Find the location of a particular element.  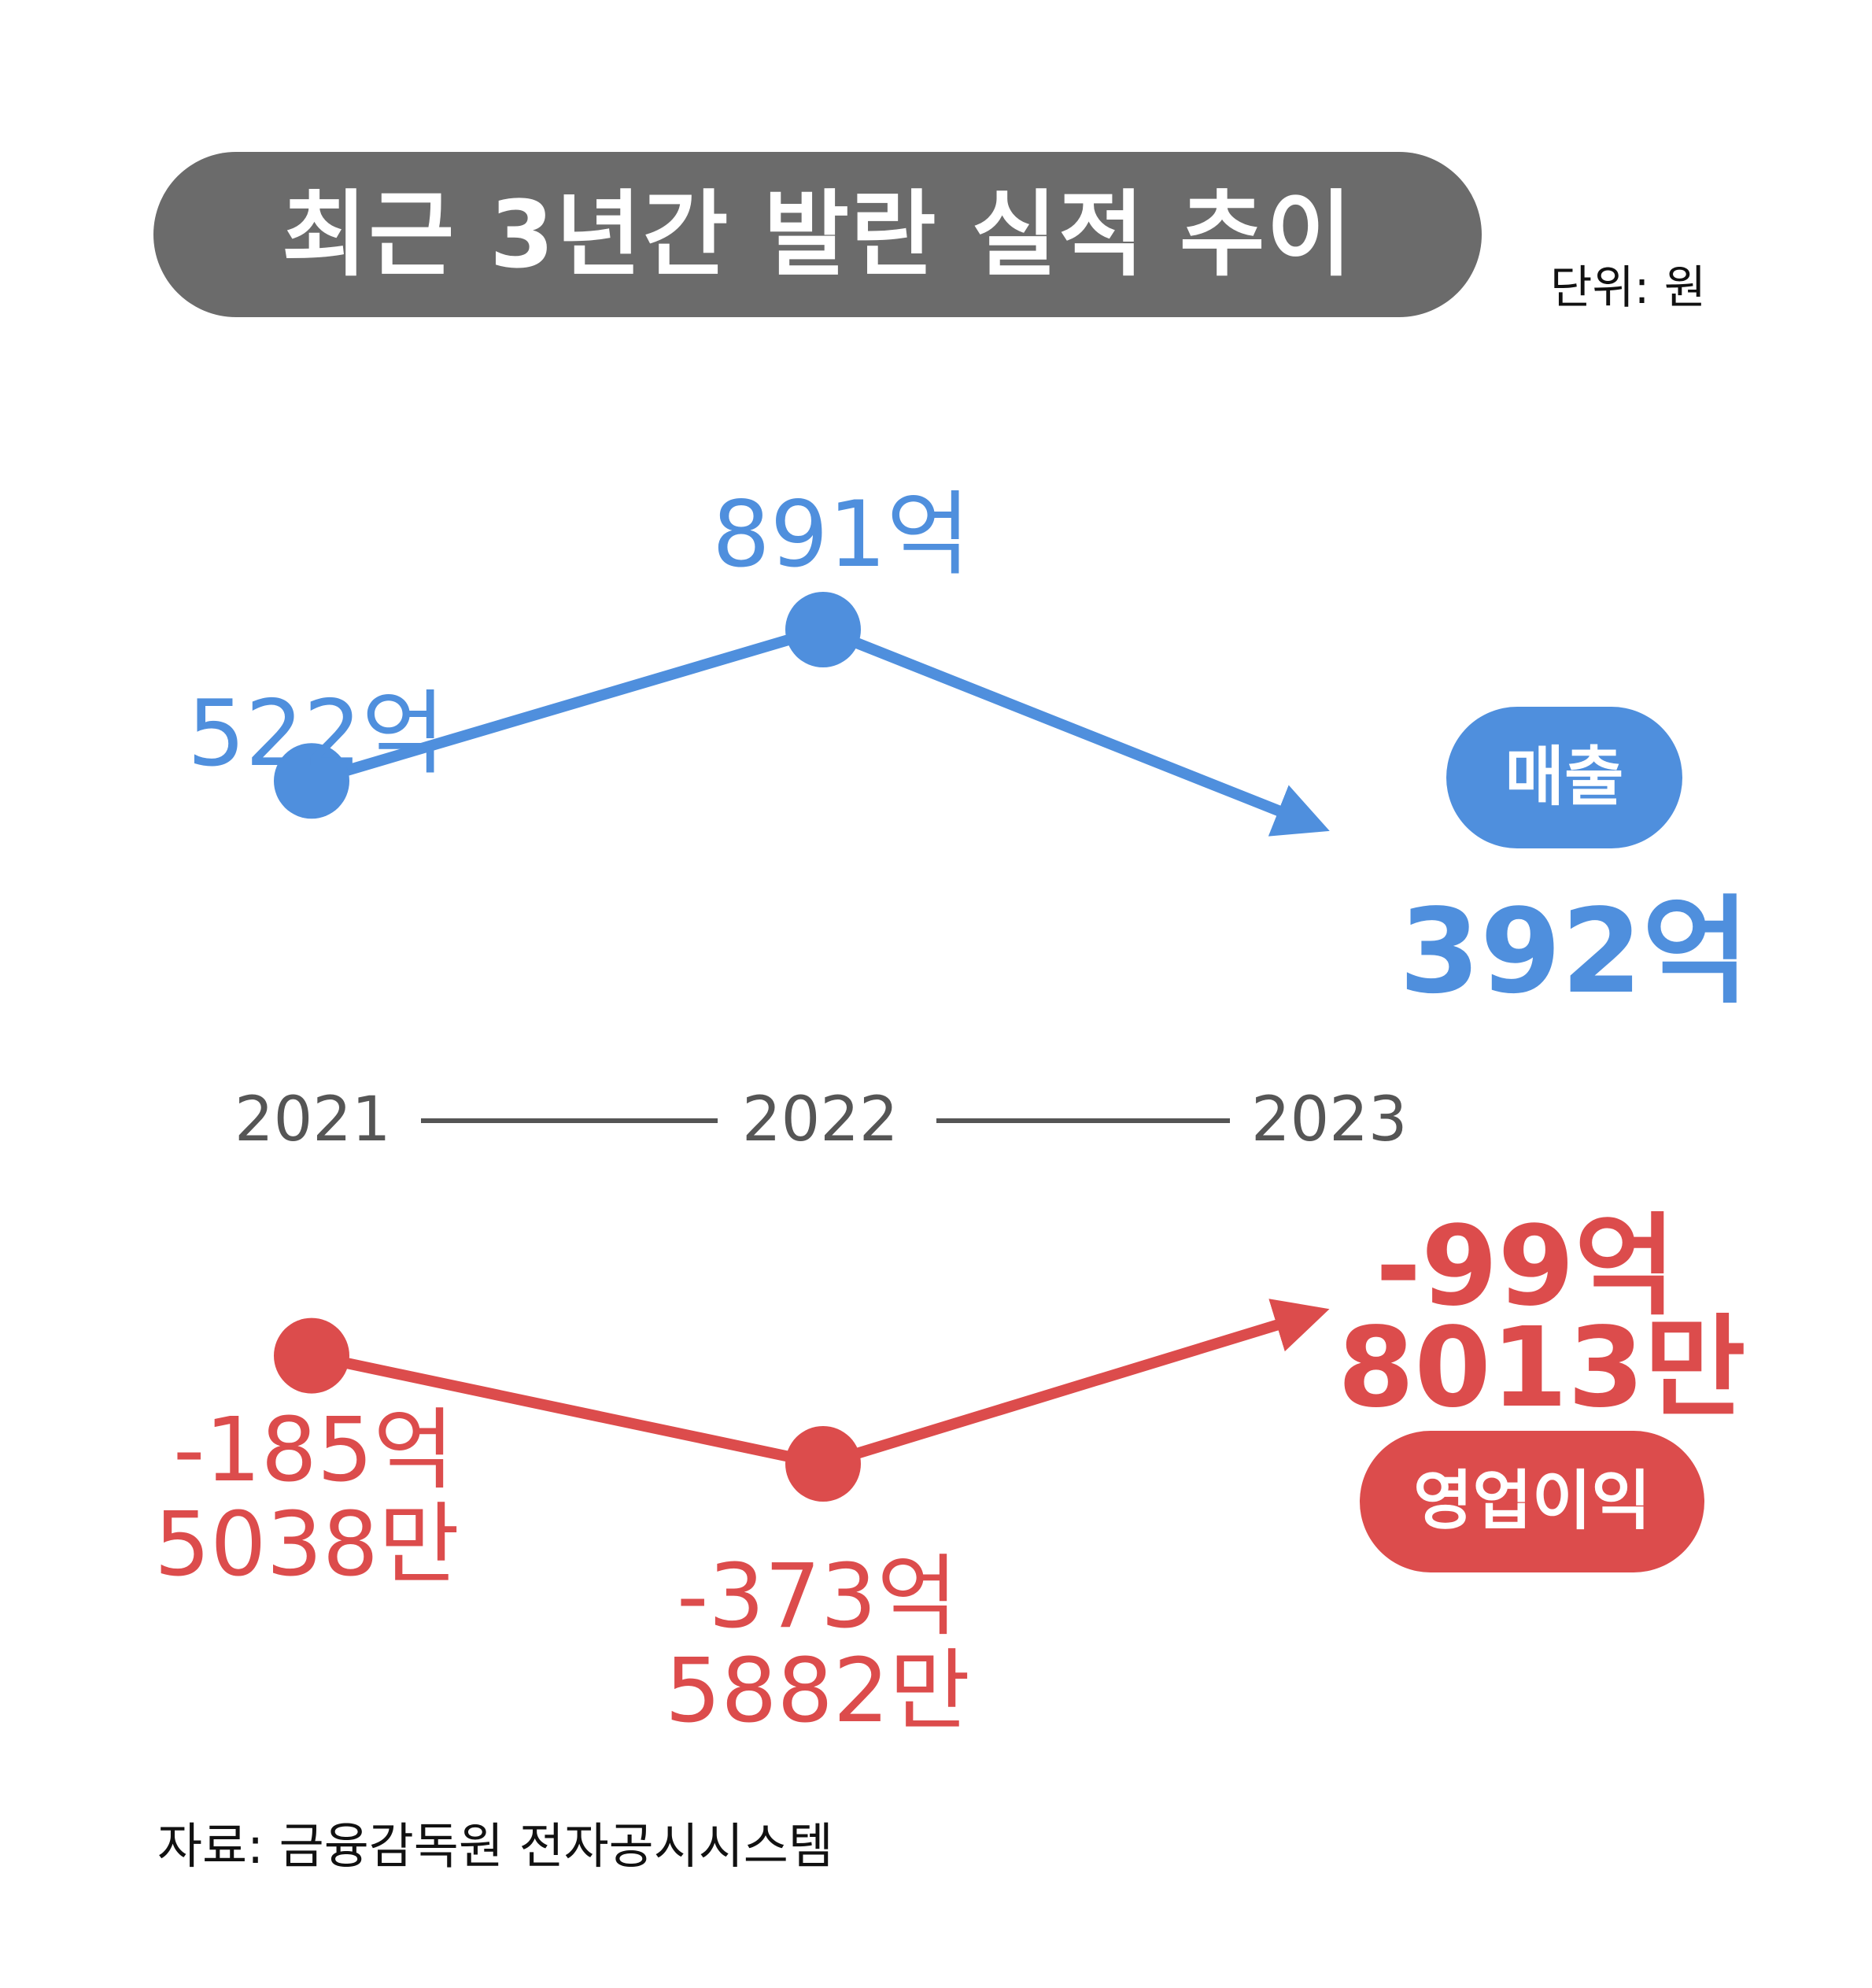

title-pill is located at coordinates (817, 234).